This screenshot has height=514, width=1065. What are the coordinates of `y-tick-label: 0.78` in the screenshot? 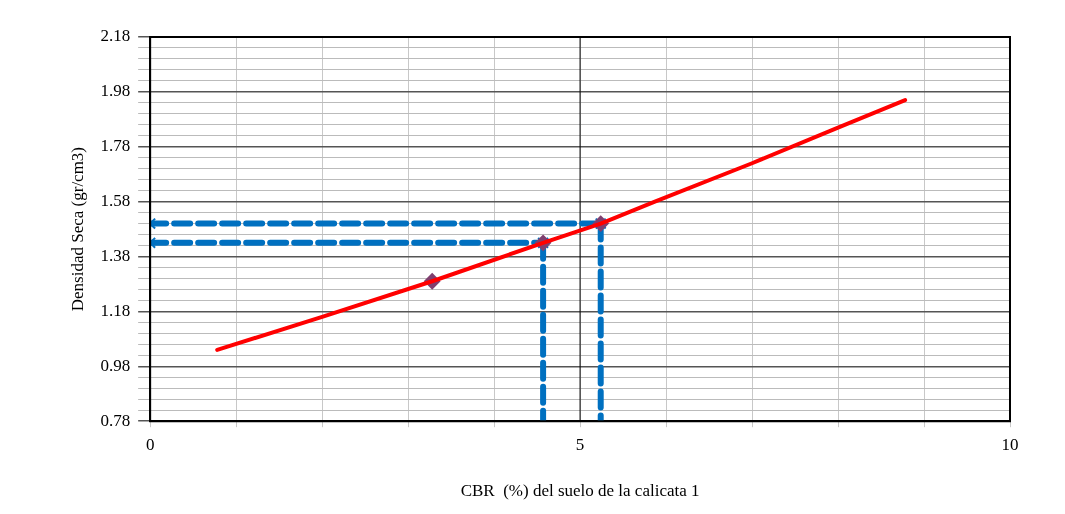 It's located at (115, 420).